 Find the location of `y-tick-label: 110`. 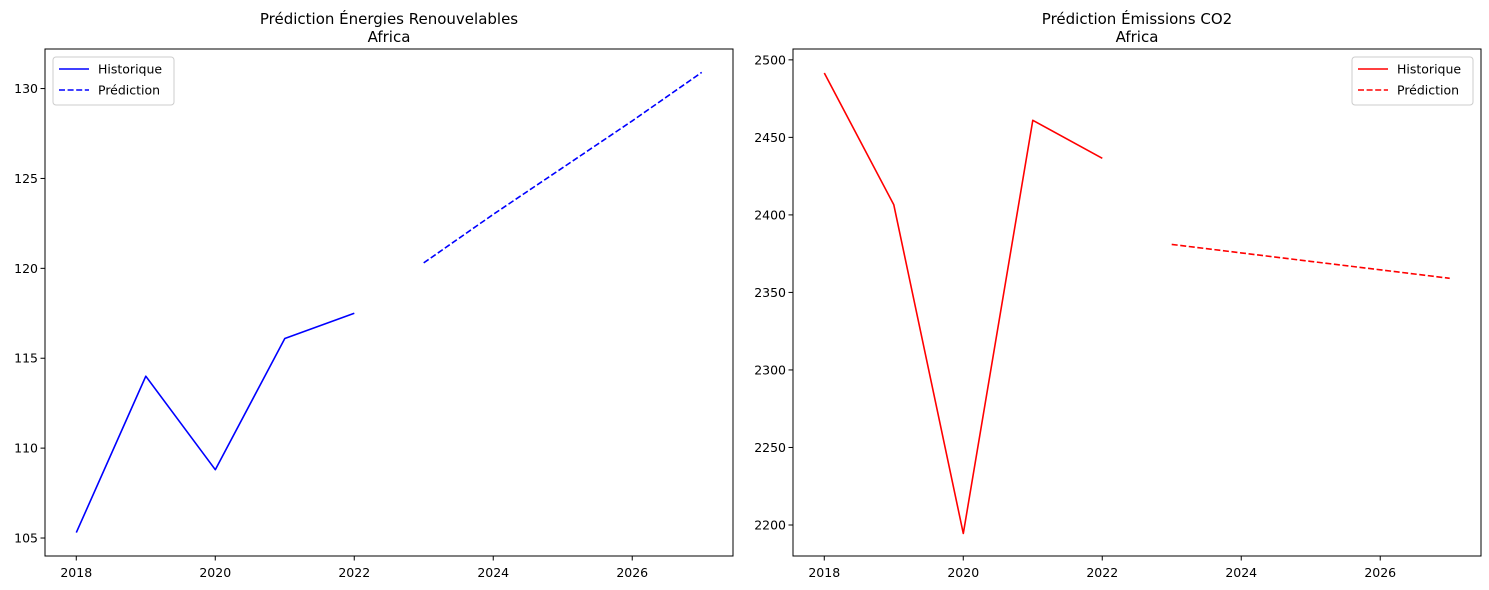

y-tick-label: 110 is located at coordinates (26, 448).